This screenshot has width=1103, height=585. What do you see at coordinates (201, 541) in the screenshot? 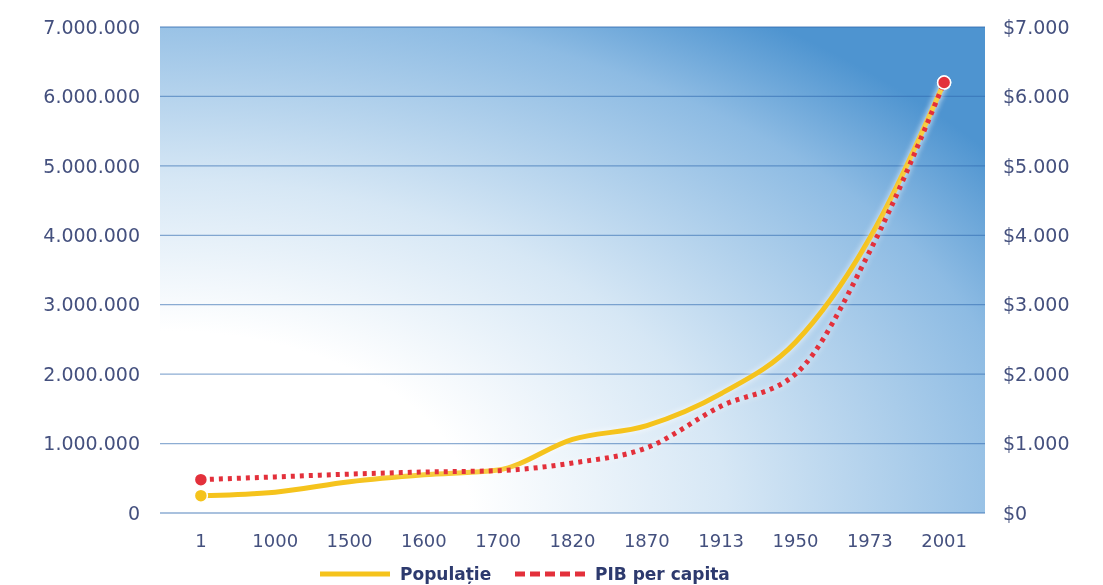
I see `x-tick-label: 1` at bounding box center [201, 541].